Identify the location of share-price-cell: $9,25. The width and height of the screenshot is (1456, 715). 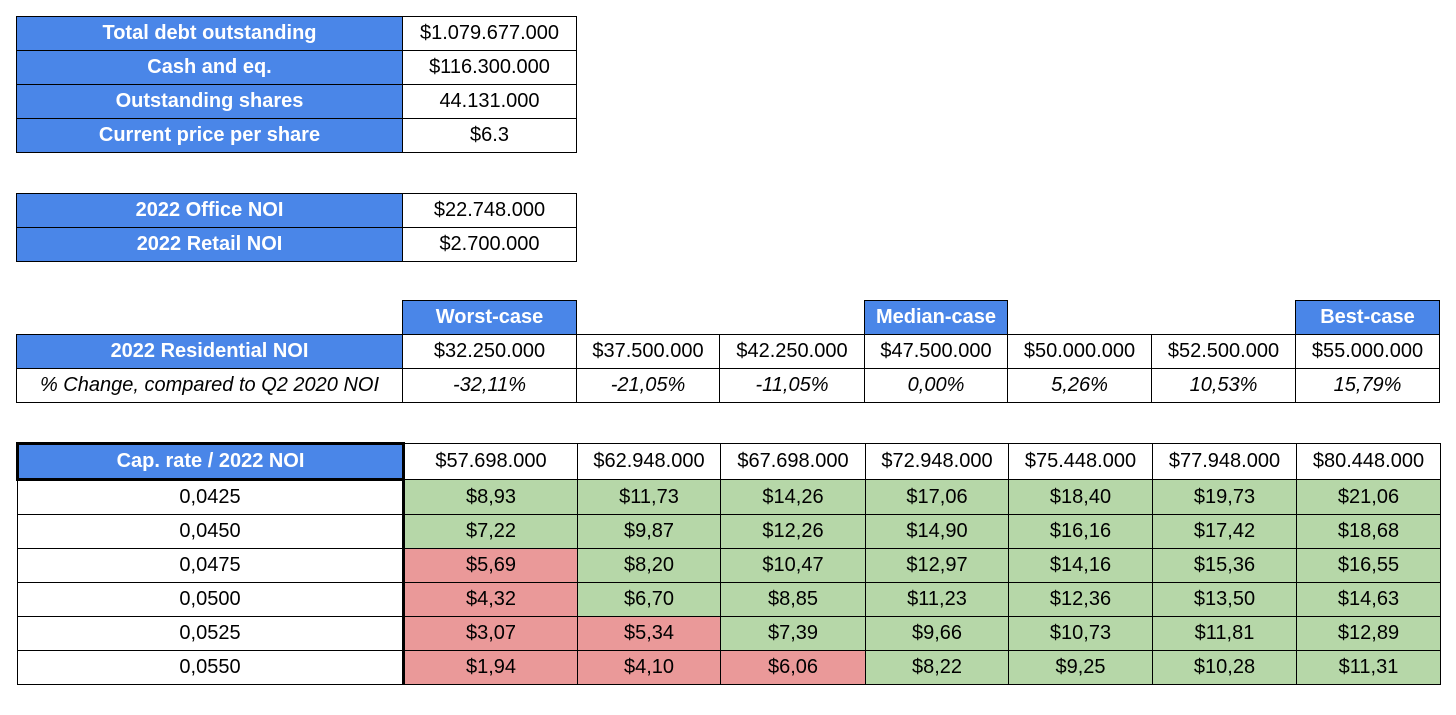
(1080, 667).